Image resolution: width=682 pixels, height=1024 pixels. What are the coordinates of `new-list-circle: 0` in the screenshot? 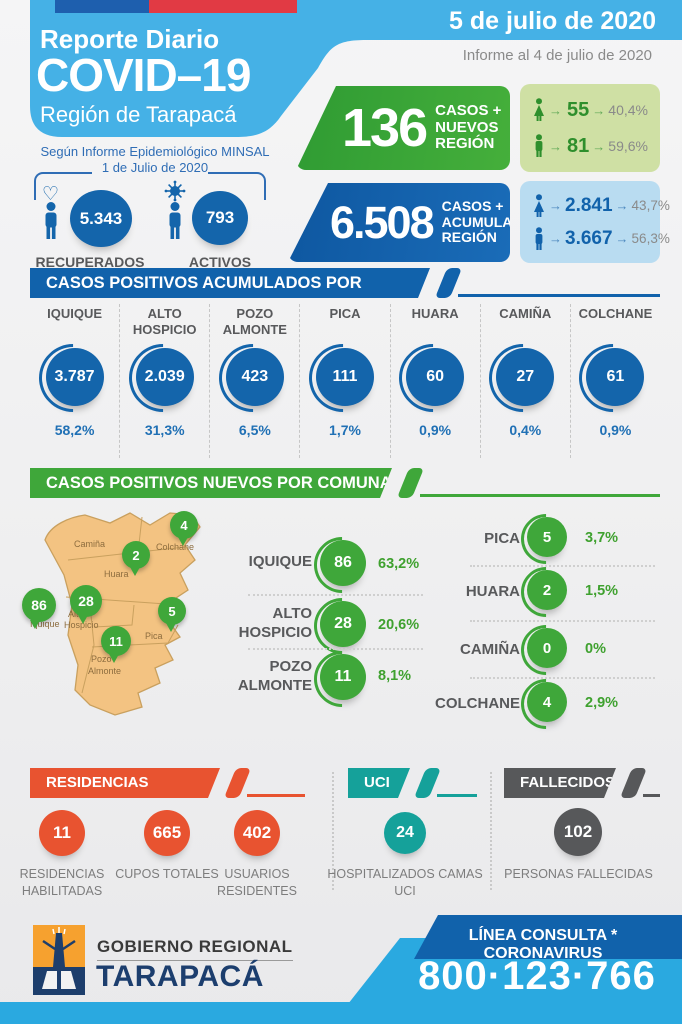 It's located at (546, 650).